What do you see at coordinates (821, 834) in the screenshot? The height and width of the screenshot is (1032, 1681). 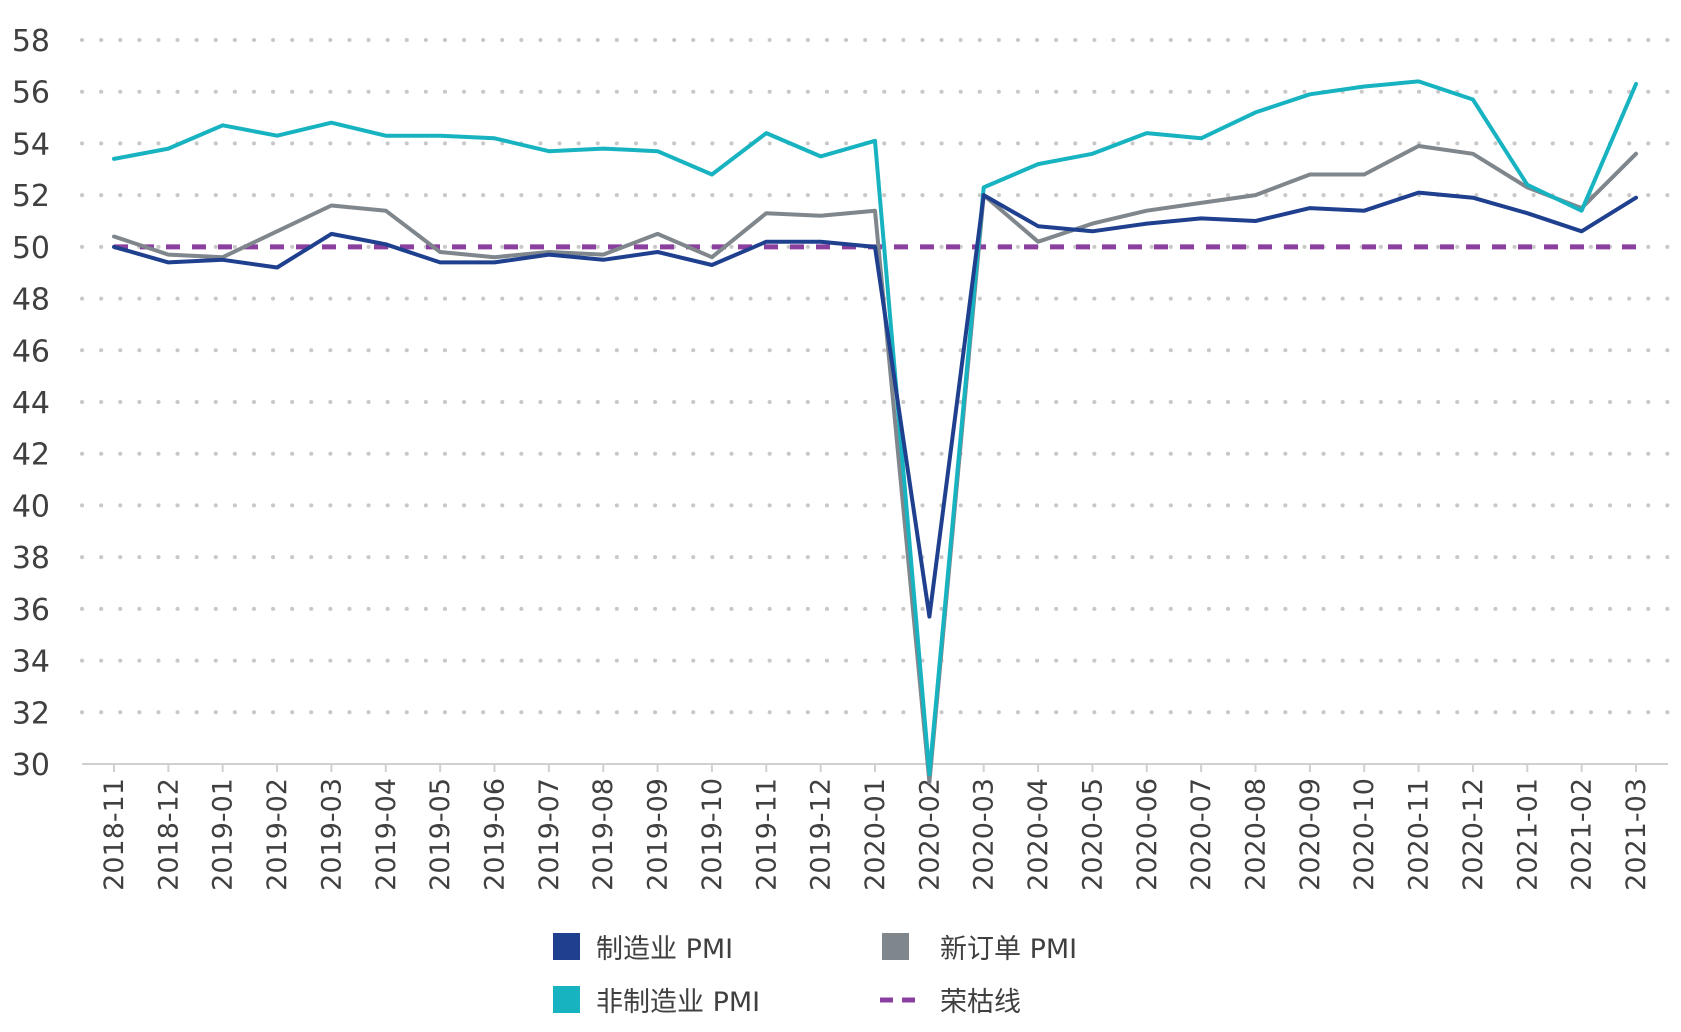 I see `x-tick-label: 2019-12` at bounding box center [821, 834].